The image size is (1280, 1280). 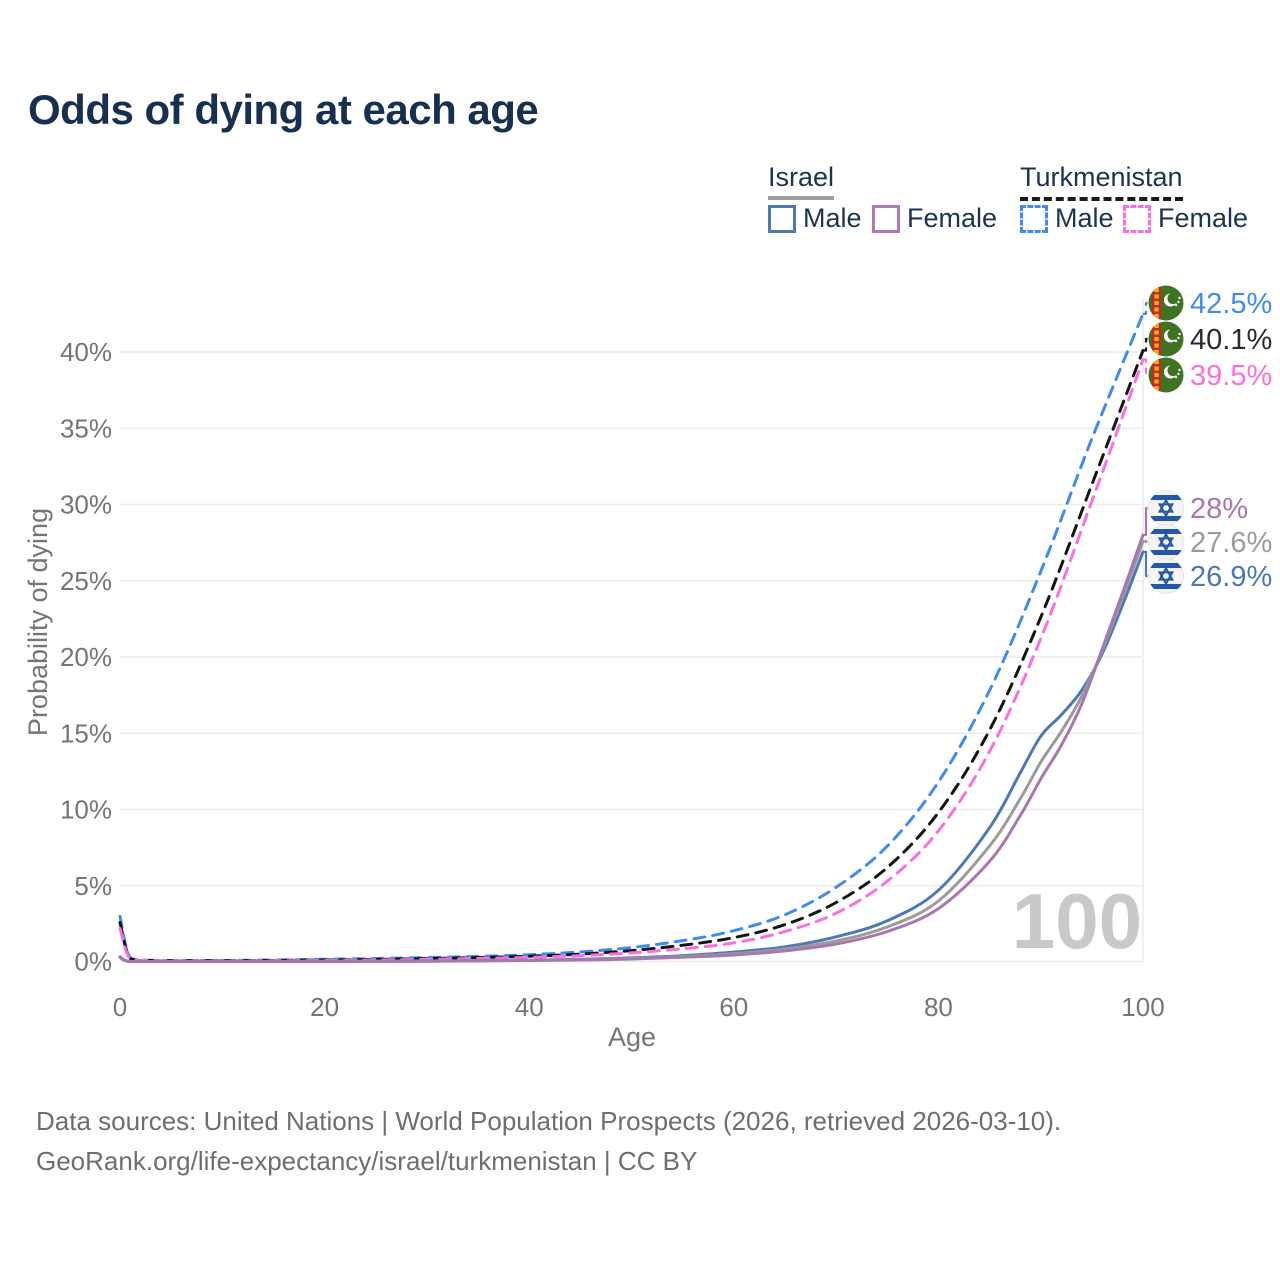 I want to click on y-tick-label: 25%, so click(x=86, y=581).